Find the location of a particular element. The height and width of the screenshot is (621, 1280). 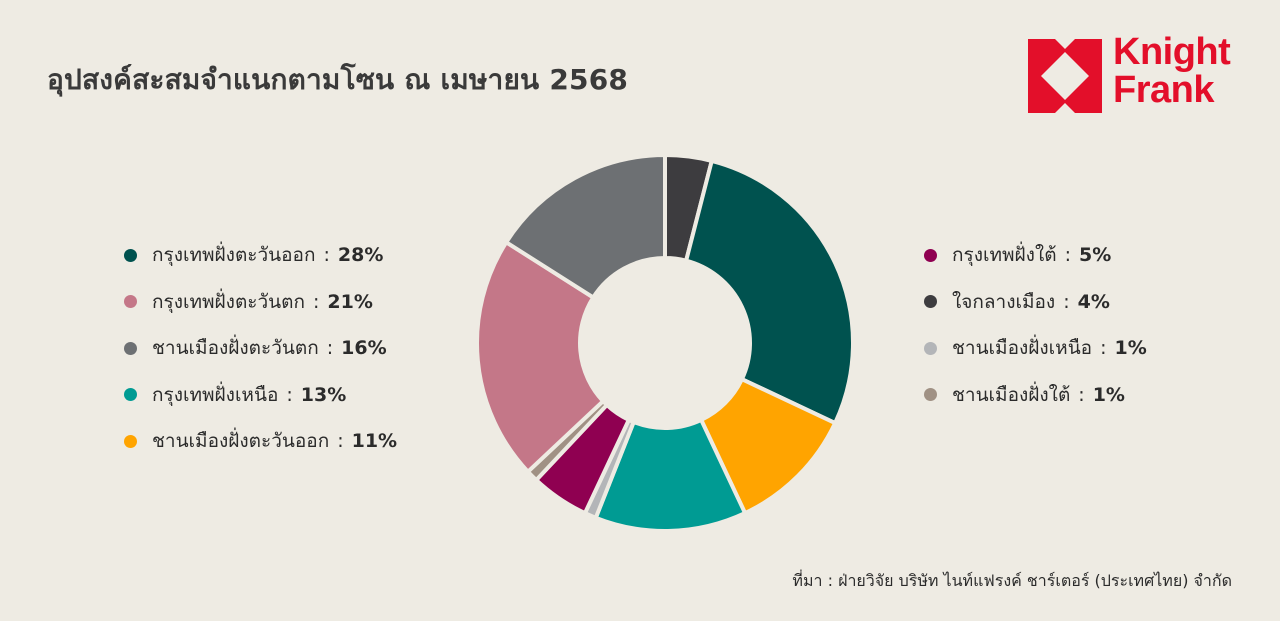

legend-label: กรุงเทพฝั่งตะวันตก is located at coordinates (228, 301).